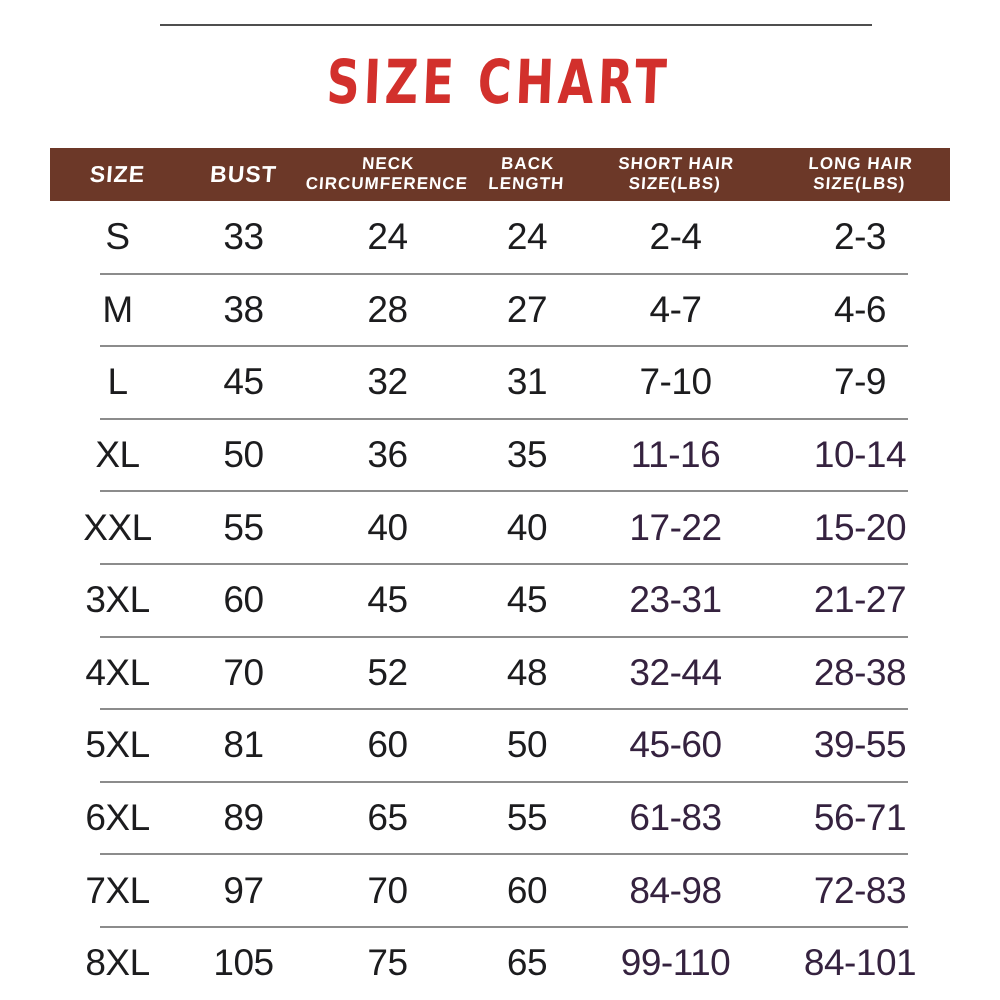 Image resolution: width=1000 pixels, height=1000 pixels. I want to click on back-length-cell: 24, so click(527, 237).